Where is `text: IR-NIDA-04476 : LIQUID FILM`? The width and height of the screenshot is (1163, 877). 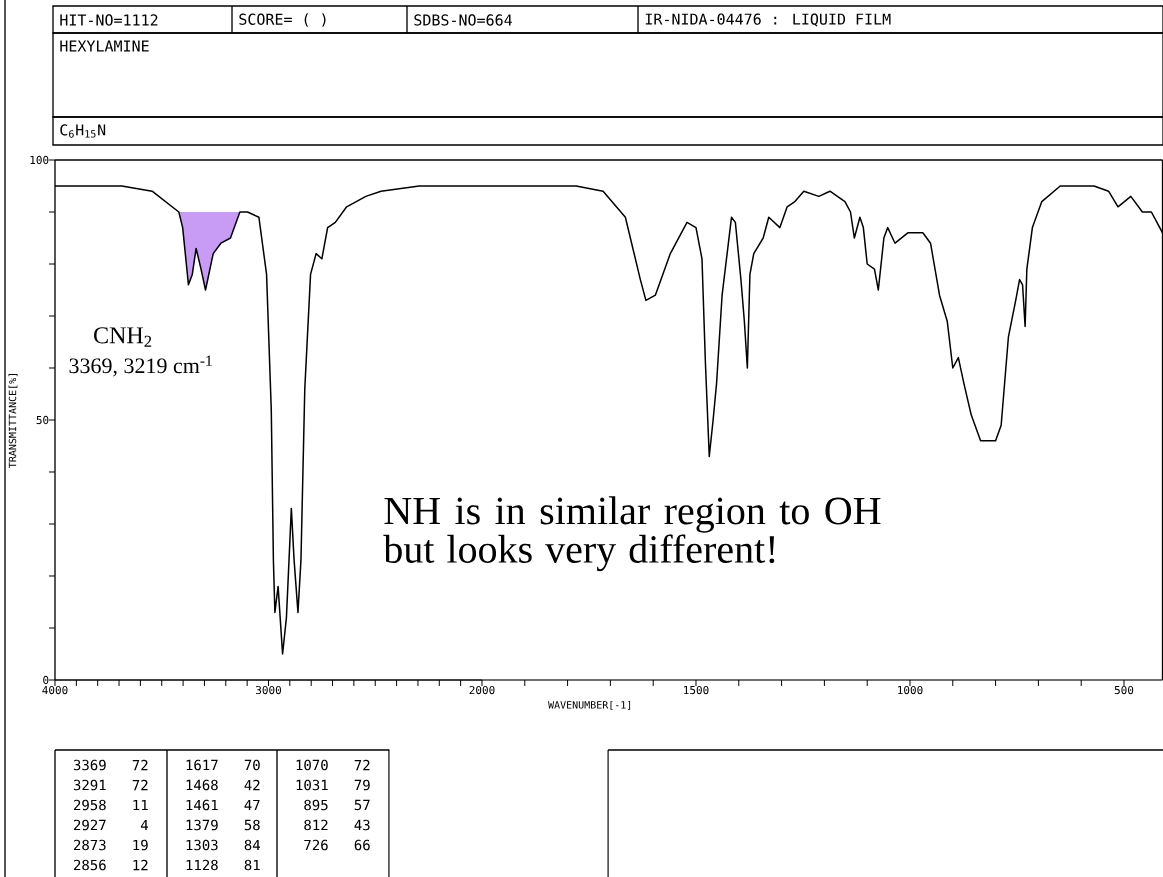 text: IR-NIDA-04476 : LIQUID FILM is located at coordinates (768, 20).